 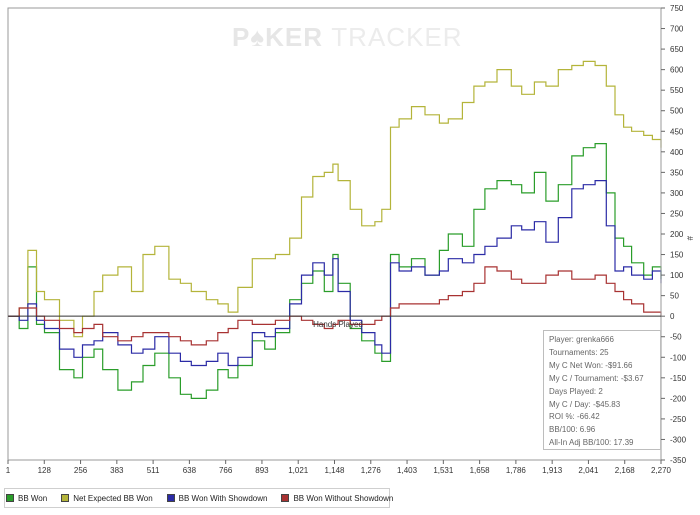 What do you see at coordinates (153, 470) in the screenshot?
I see `x-tick-label: 511` at bounding box center [153, 470].